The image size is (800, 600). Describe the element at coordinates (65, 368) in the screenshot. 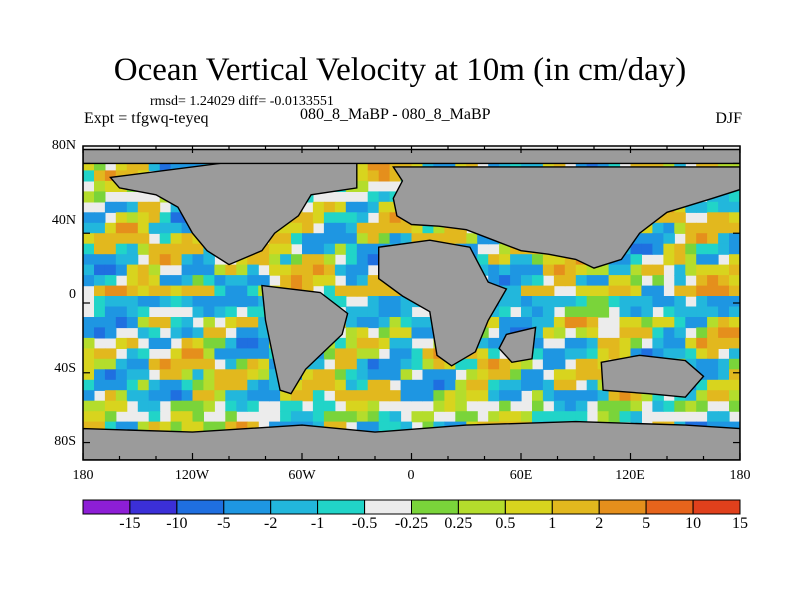

I see `lat-tick-40s: 40S` at that location.